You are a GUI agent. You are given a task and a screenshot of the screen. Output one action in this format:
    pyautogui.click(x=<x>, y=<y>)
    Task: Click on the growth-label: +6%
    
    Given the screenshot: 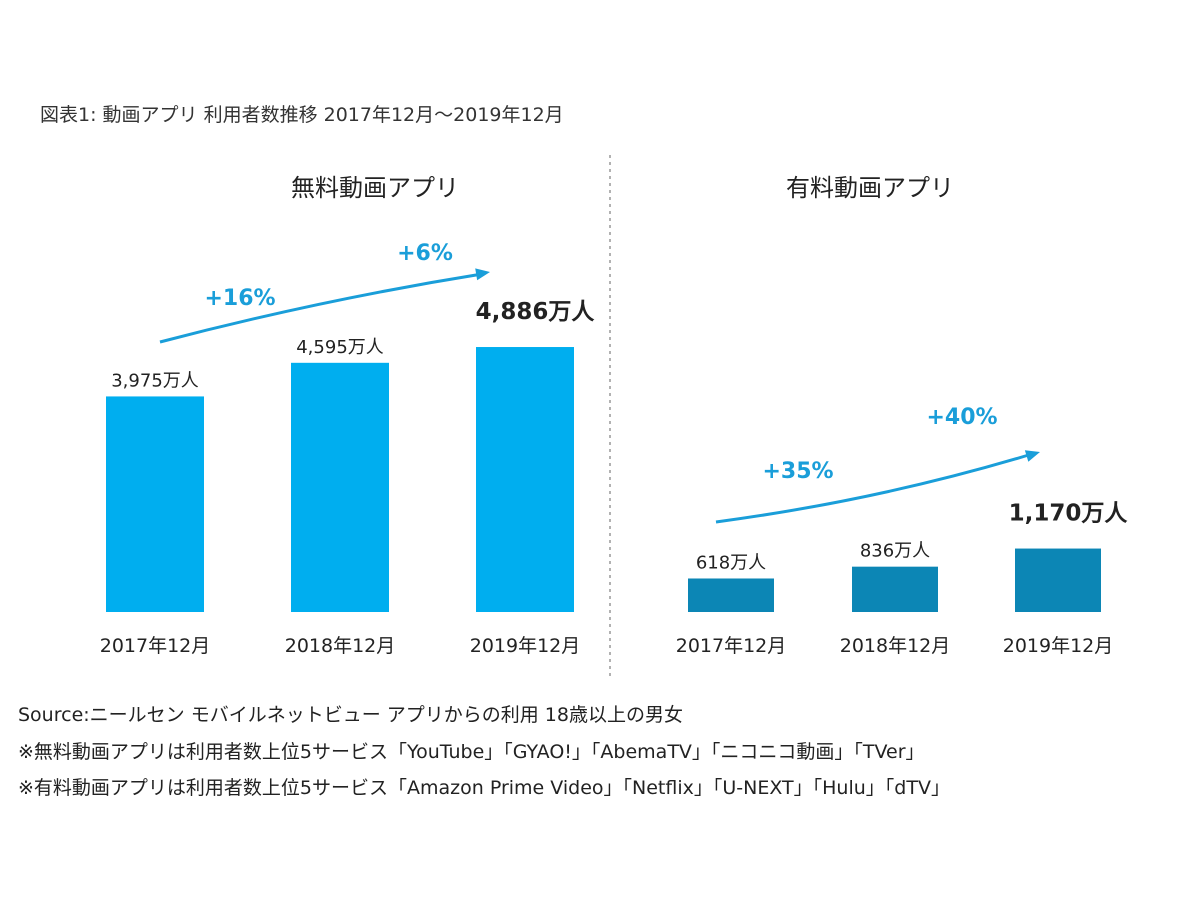 What is the action you would take?
    pyautogui.click(x=425, y=253)
    